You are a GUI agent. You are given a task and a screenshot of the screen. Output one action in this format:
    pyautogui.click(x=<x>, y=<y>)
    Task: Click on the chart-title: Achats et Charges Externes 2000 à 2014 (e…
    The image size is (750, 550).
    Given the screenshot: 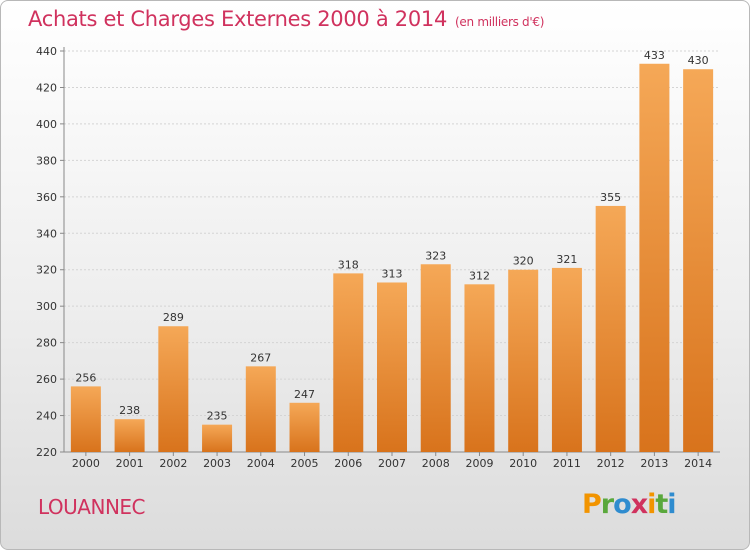 What is the action you would take?
    pyautogui.click(x=286, y=19)
    